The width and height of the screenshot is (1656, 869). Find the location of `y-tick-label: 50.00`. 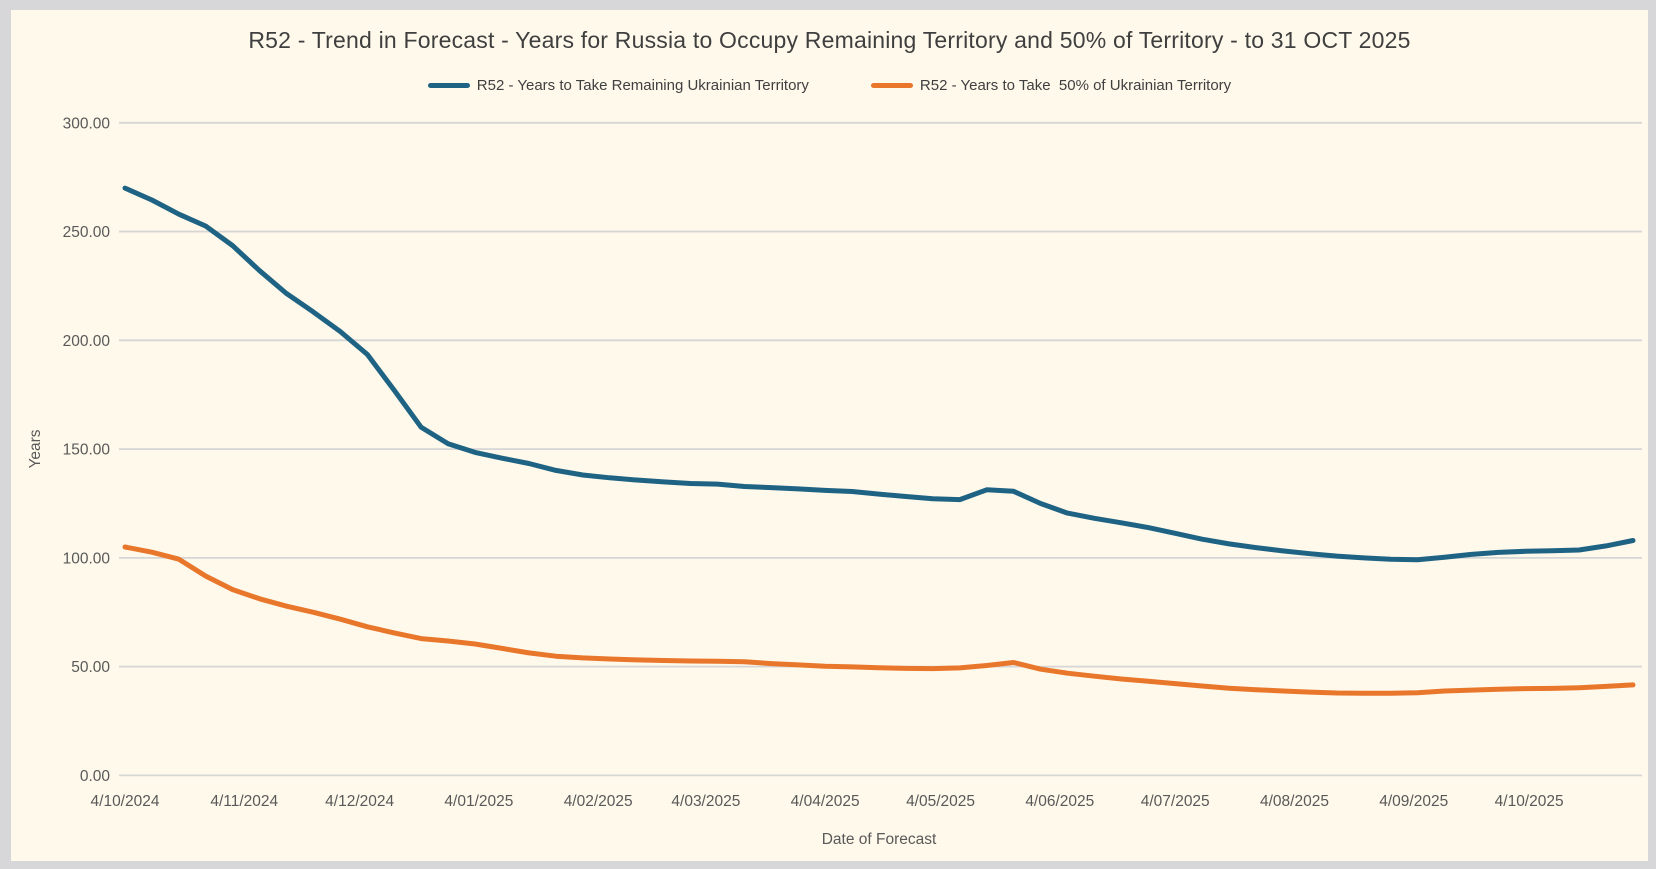

y-tick-label: 50.00 is located at coordinates (90, 667).